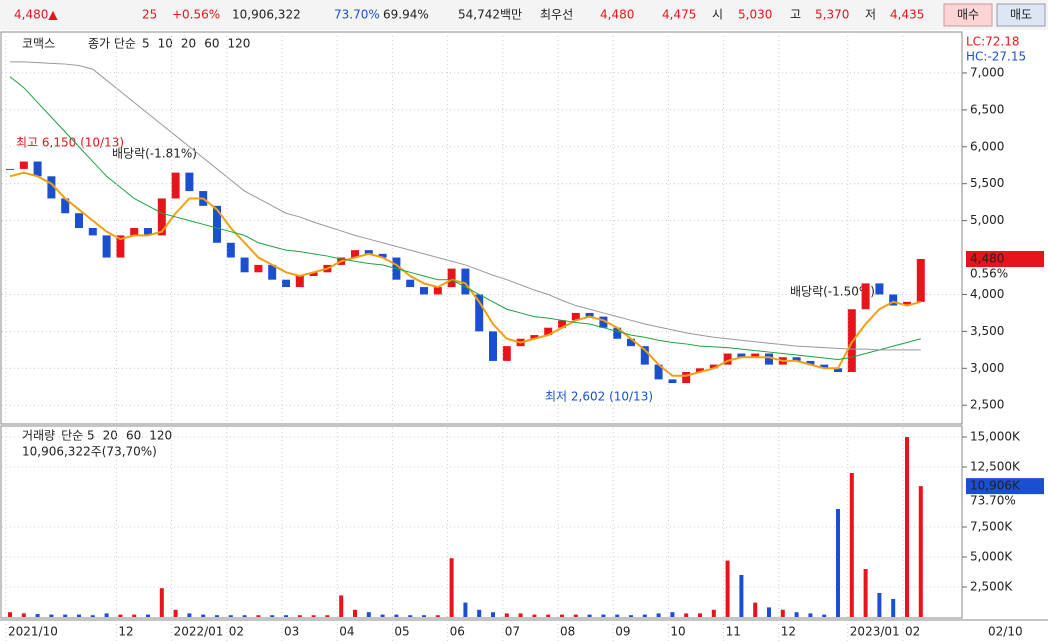 The width and height of the screenshot is (1048, 644). I want to click on volume-subtitle: 10,906,322주(73,70%), so click(89, 452).